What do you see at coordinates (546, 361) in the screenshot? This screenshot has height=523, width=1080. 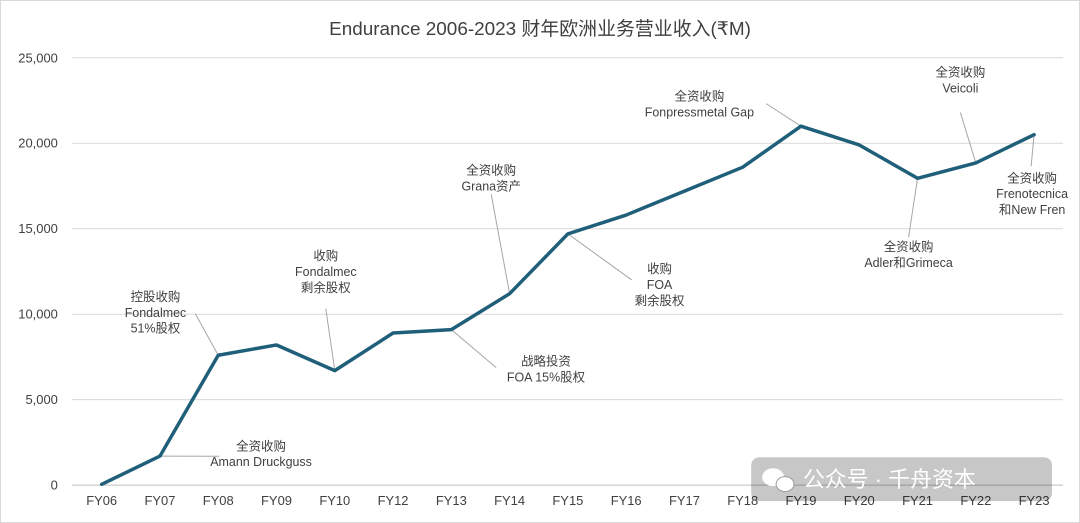 I see `annotation-line: 战略投资` at bounding box center [546, 361].